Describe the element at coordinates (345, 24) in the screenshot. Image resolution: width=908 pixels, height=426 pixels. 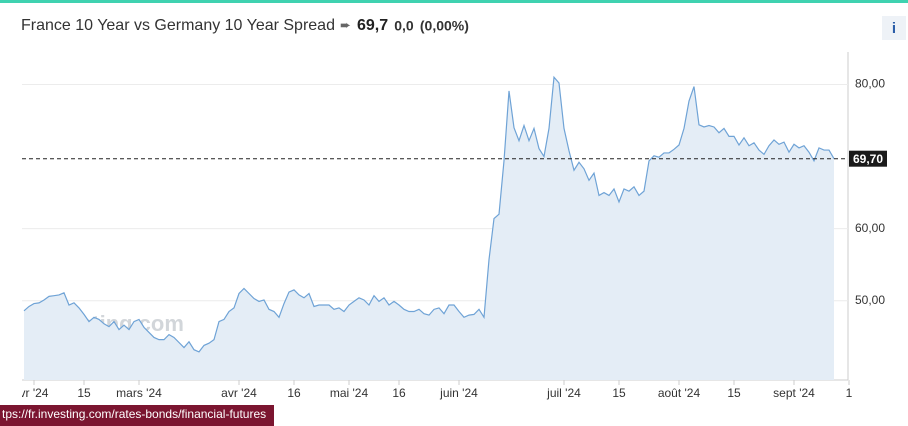
I see `arrow-icon: ➨` at that location.